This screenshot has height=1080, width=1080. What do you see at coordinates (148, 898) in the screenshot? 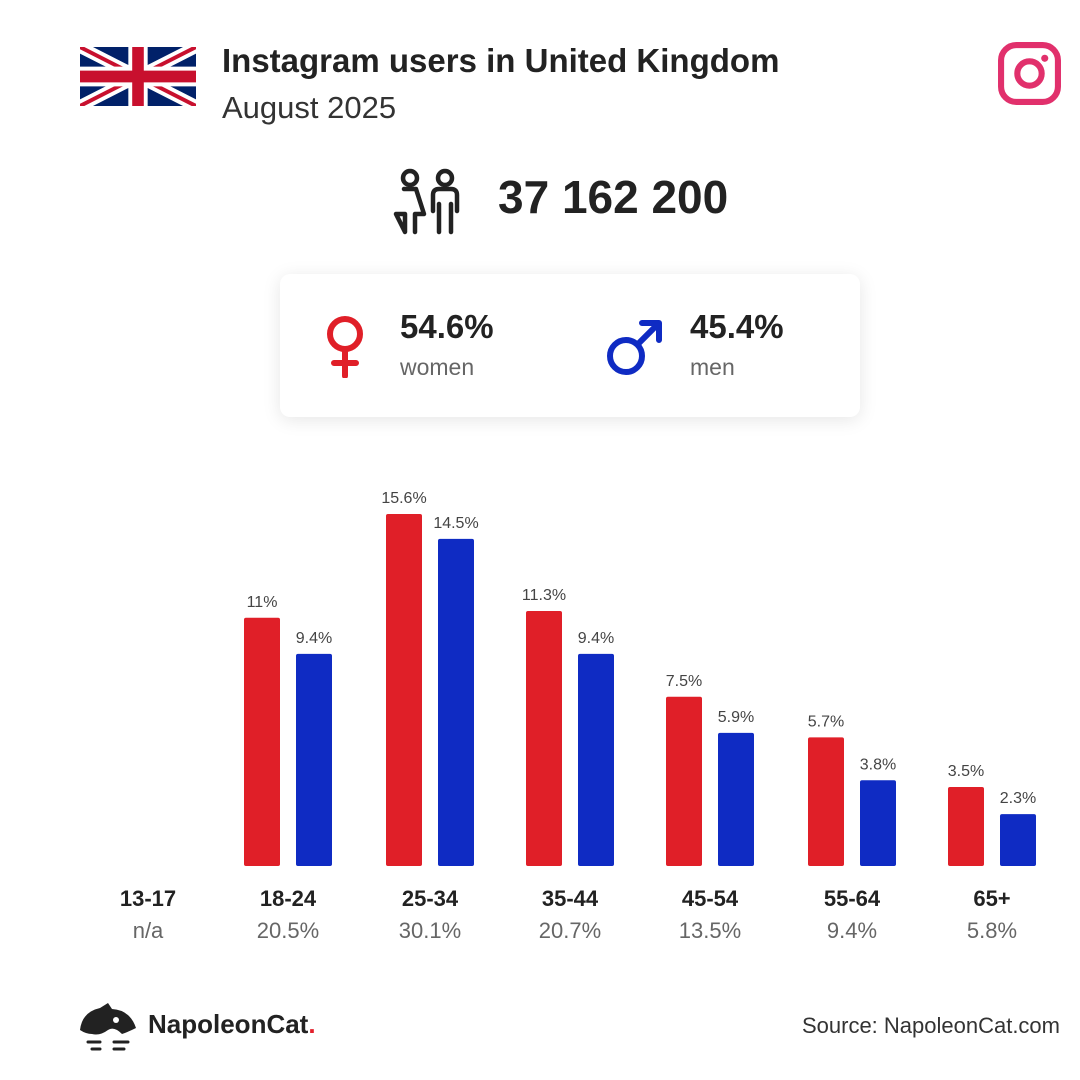
I see `age-group-label: 13-17` at bounding box center [148, 898].